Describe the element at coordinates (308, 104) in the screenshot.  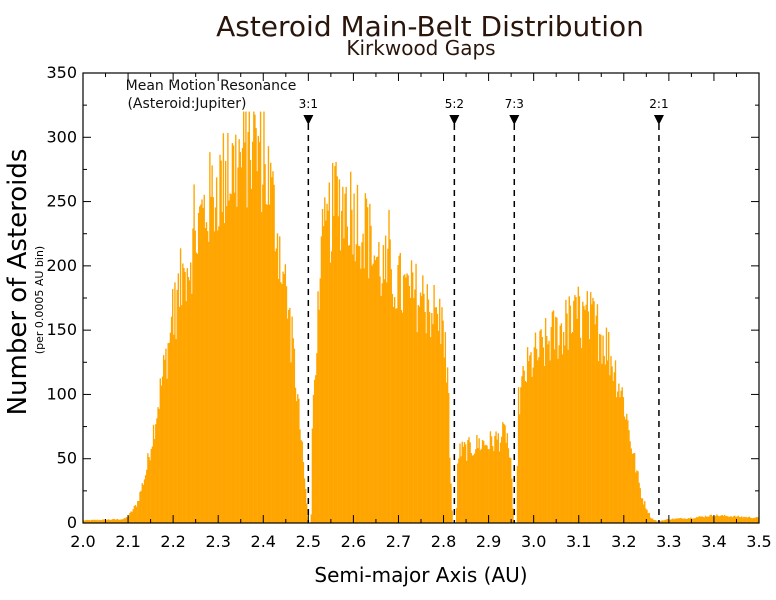
I see `resonance-label: 3:1` at that location.